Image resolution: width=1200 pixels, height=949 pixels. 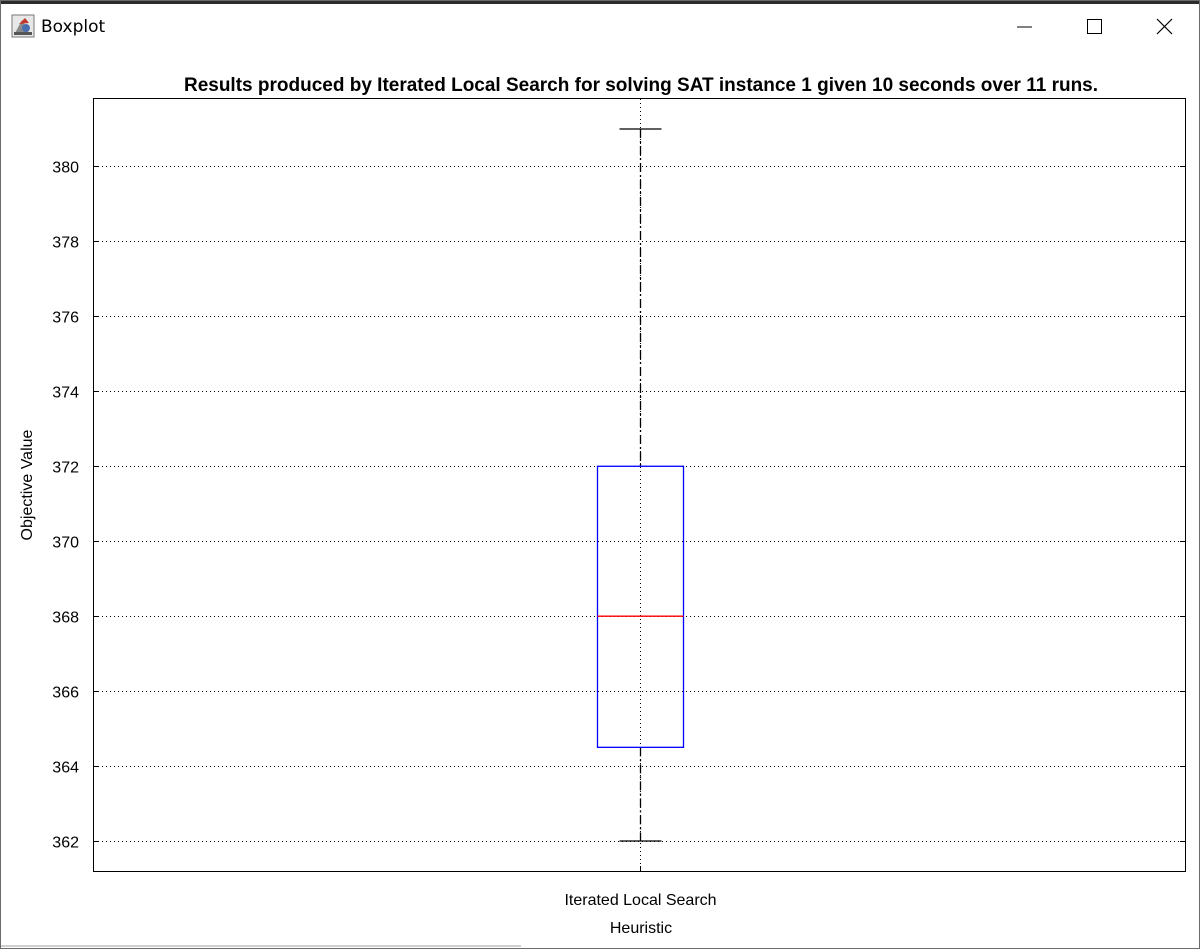 What do you see at coordinates (641, 928) in the screenshot?
I see `x-axis-label: Heuristic` at bounding box center [641, 928].